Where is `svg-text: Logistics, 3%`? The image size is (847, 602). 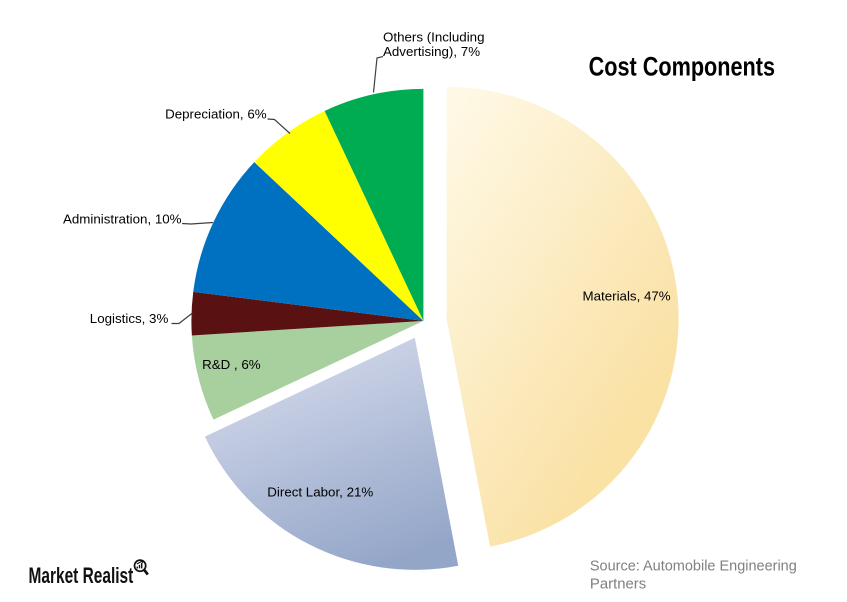 svg-text: Logistics, 3% is located at coordinates (129, 318).